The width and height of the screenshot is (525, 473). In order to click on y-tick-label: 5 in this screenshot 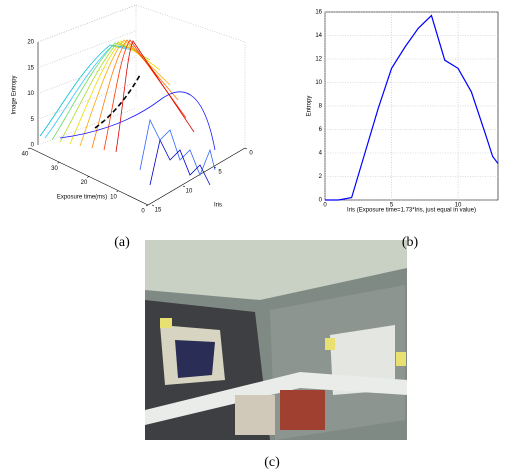, I will do `click(220, 173)`.